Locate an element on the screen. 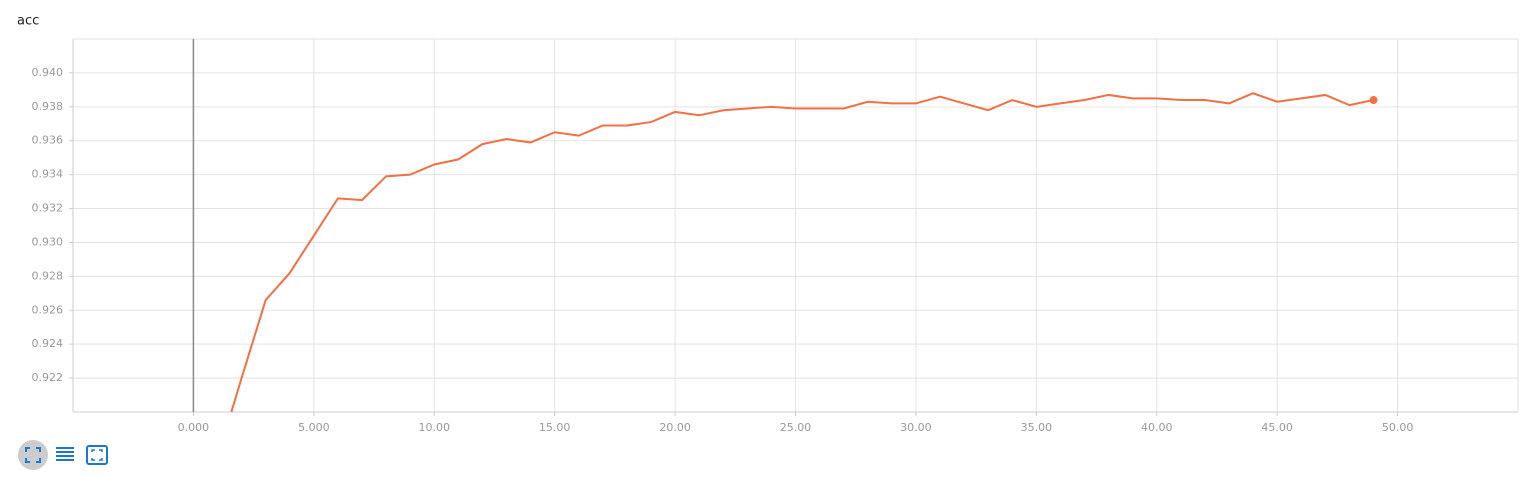 This screenshot has width=1535, height=477. expand-chart-button is located at coordinates (97, 455).